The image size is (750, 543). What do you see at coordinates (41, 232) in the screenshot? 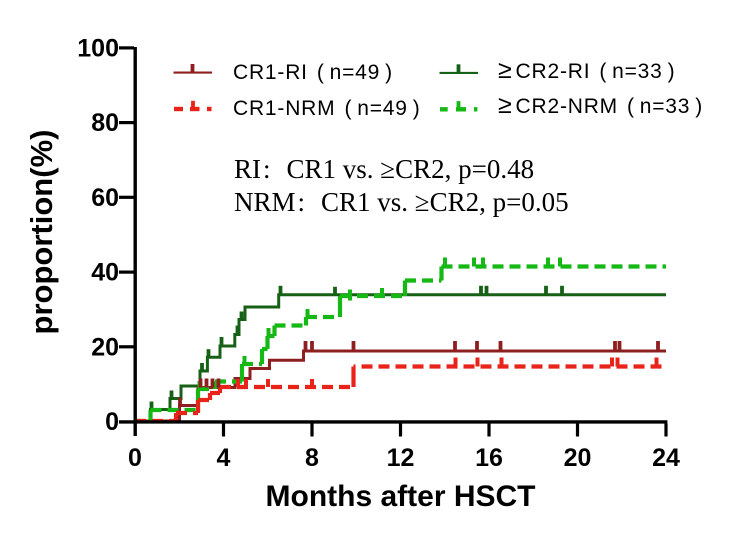
I see `svg-text: proportion(%)` at bounding box center [41, 232].